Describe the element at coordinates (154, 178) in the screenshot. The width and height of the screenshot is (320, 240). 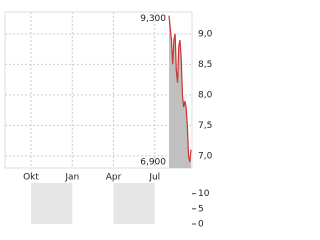
I see `x-tick-label: Jul` at that location.